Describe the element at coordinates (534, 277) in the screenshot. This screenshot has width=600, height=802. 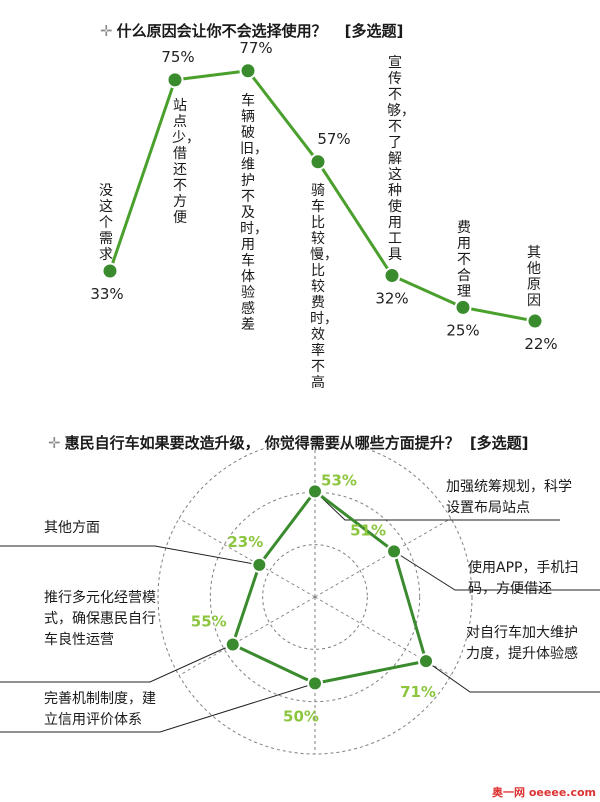
I see `line-category-label: 其他原因` at that location.